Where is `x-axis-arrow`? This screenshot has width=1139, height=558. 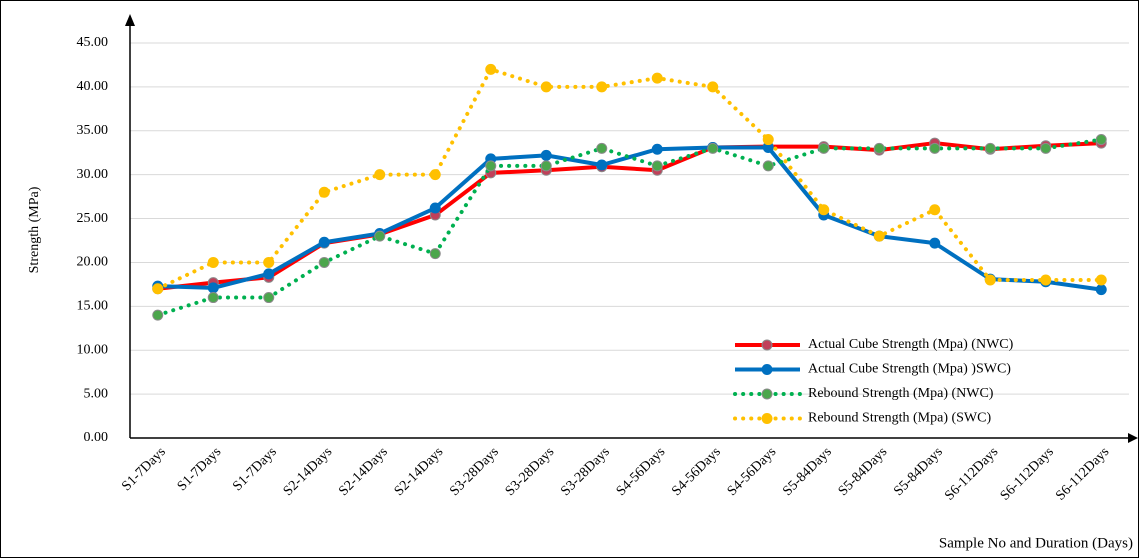 x-axis-arrow is located at coordinates (1133, 438).